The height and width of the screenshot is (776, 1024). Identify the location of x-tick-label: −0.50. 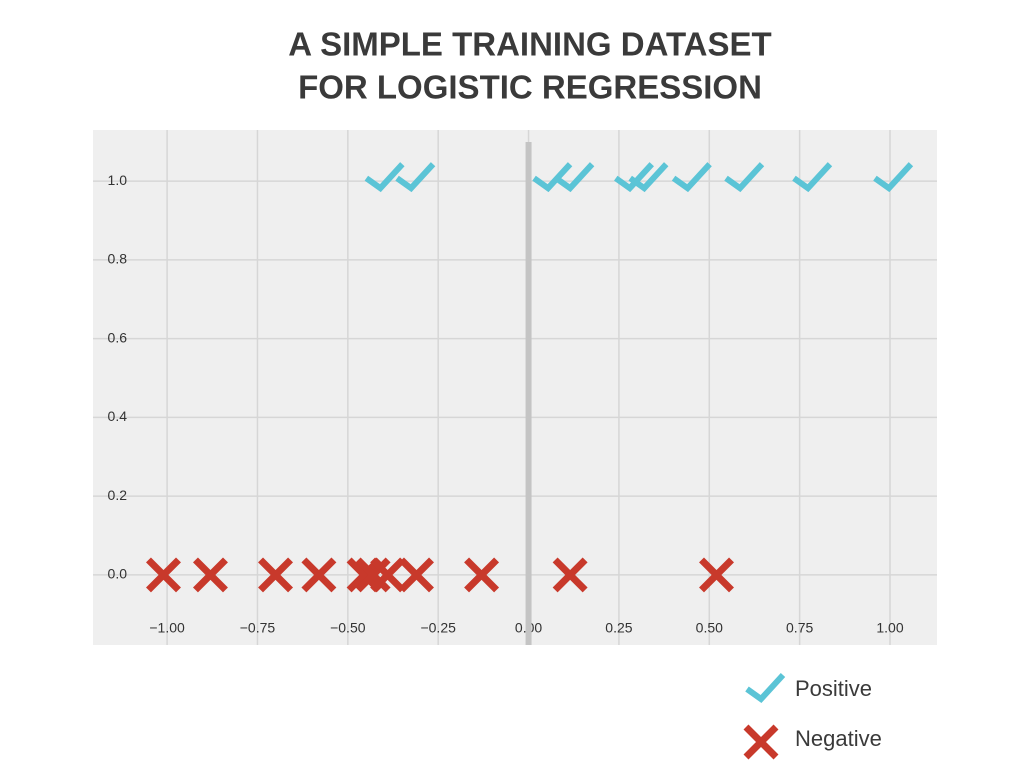
(348, 628).